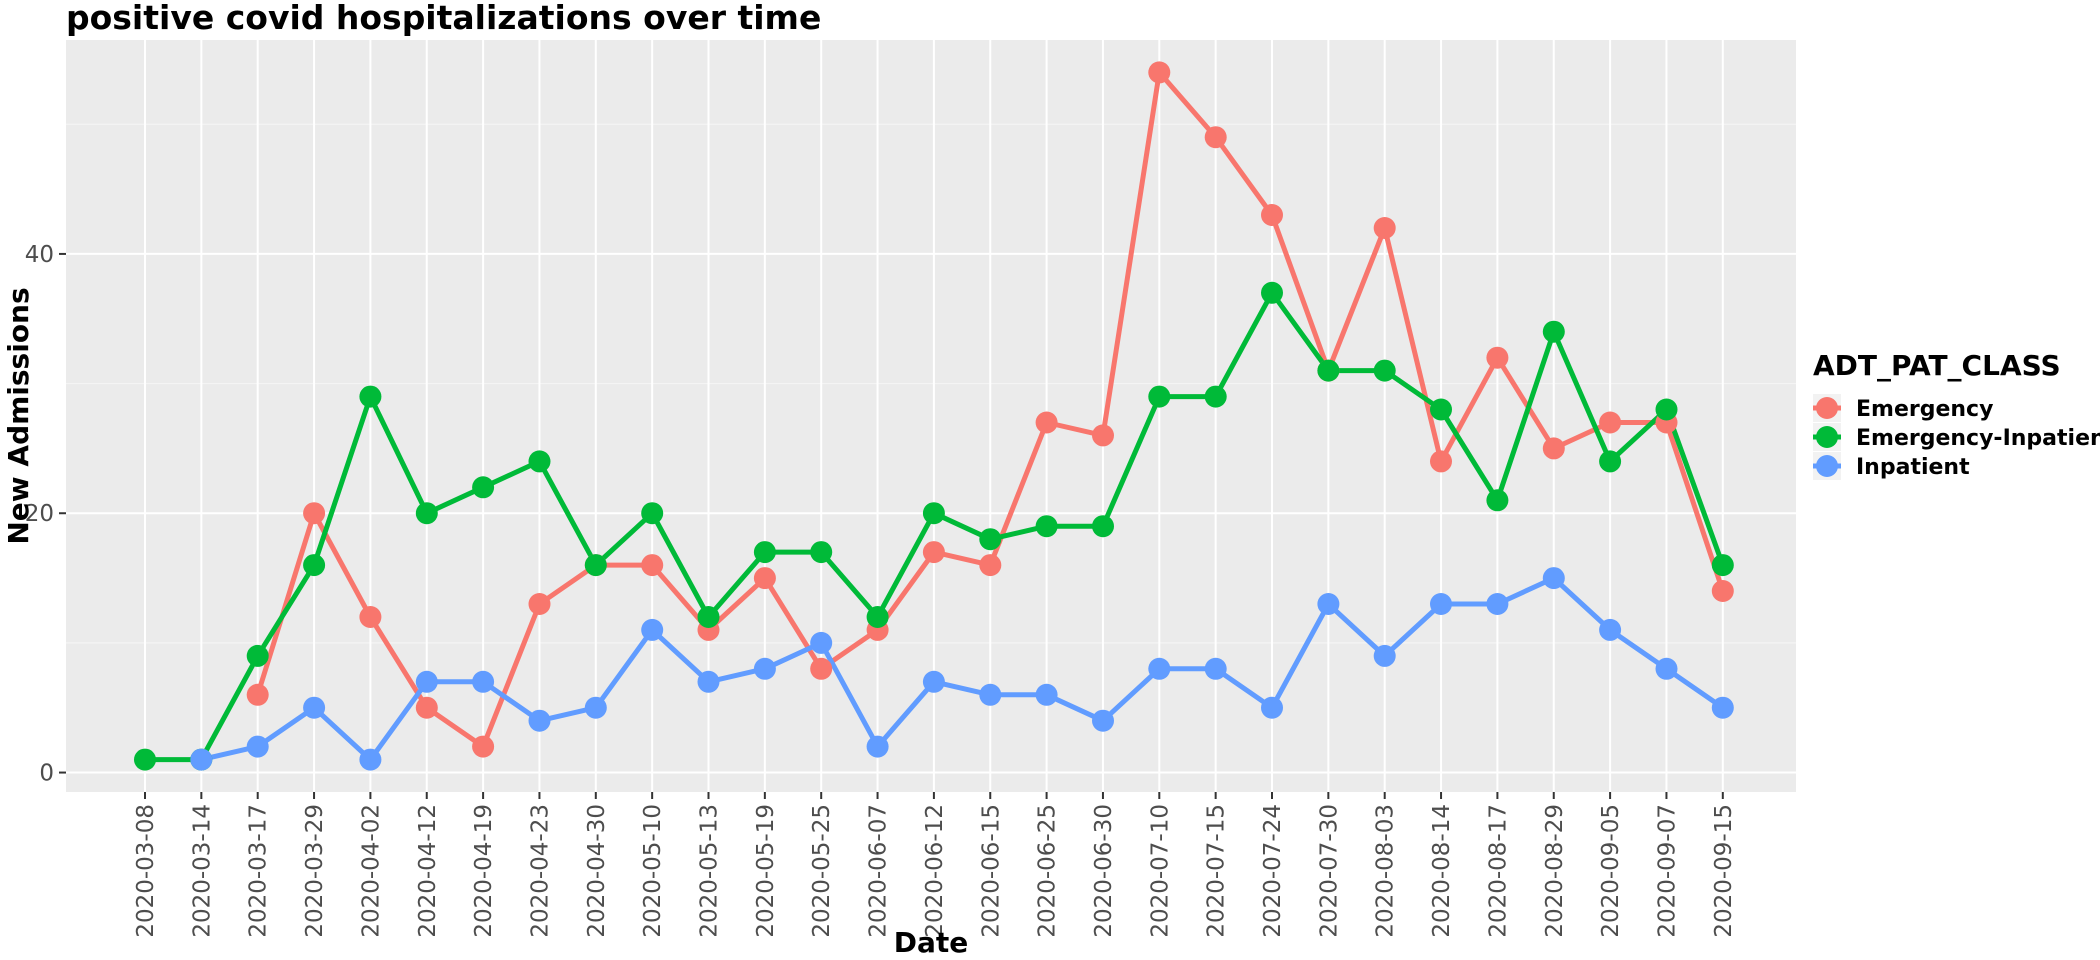 The width and height of the screenshot is (2100, 960). Describe the element at coordinates (1048, 871) in the screenshot. I see `x-tick-label: 2020-06-25` at that location.